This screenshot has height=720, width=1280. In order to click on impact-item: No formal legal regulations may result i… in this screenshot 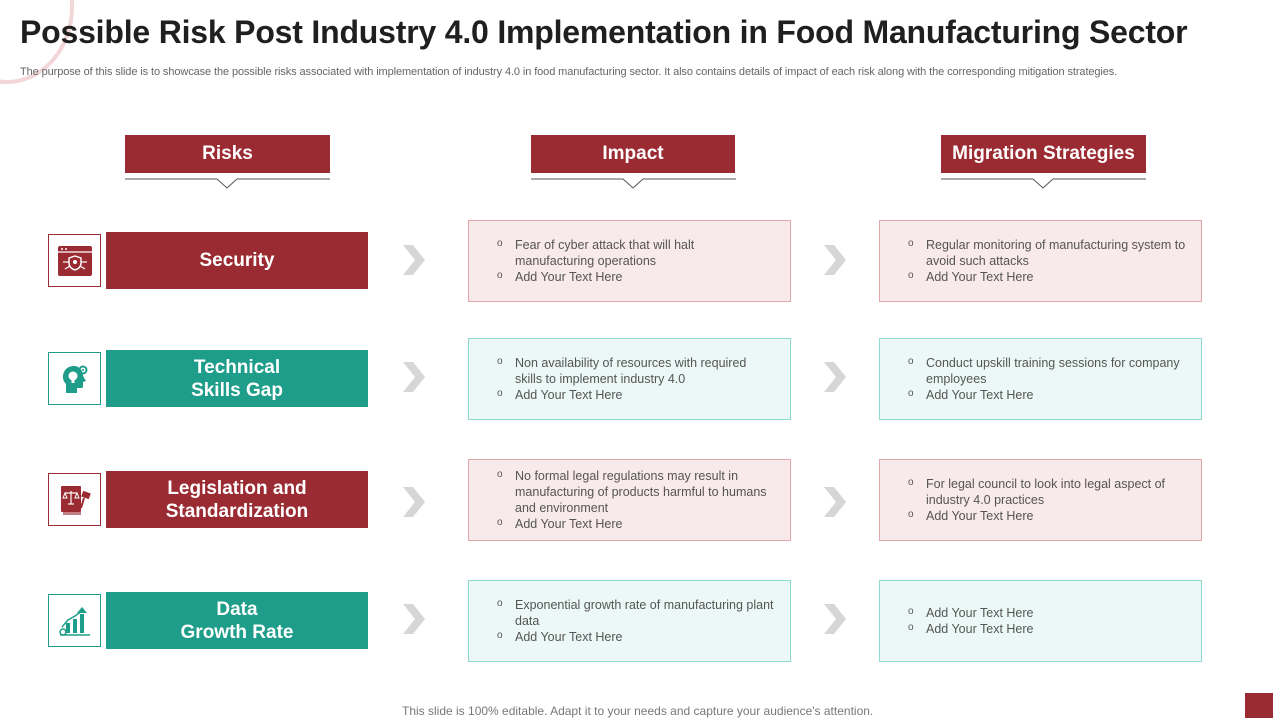, I will do `click(636, 491)`.